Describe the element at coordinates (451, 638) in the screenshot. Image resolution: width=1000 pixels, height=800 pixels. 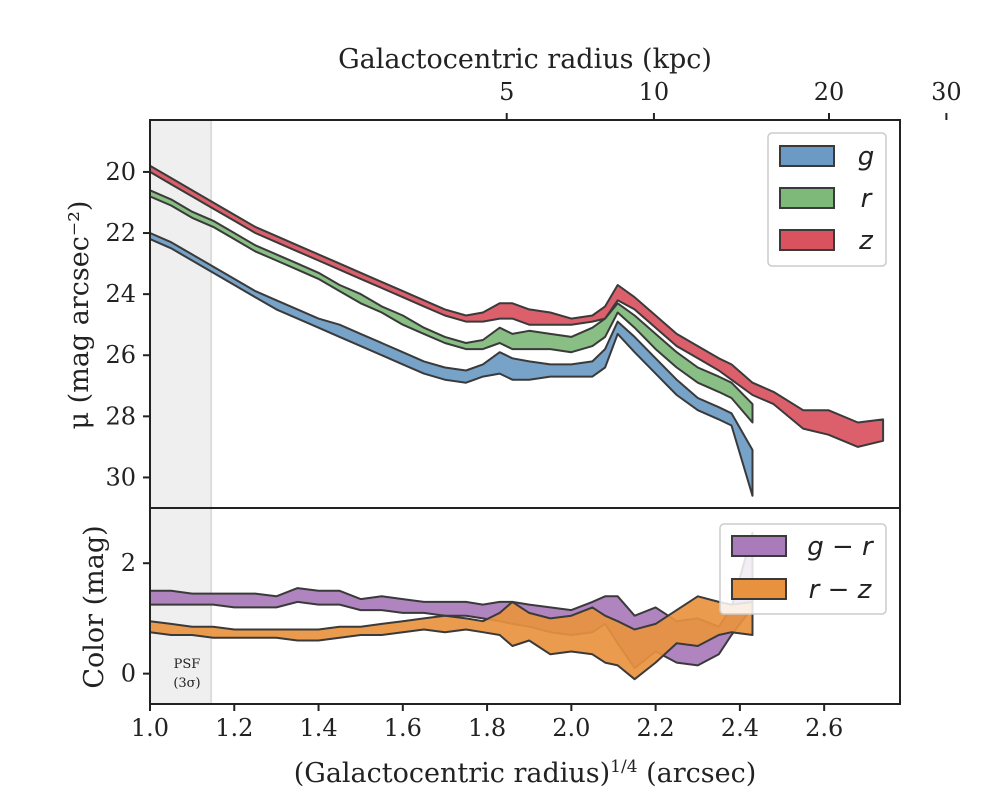
I see `band-rz` at that location.